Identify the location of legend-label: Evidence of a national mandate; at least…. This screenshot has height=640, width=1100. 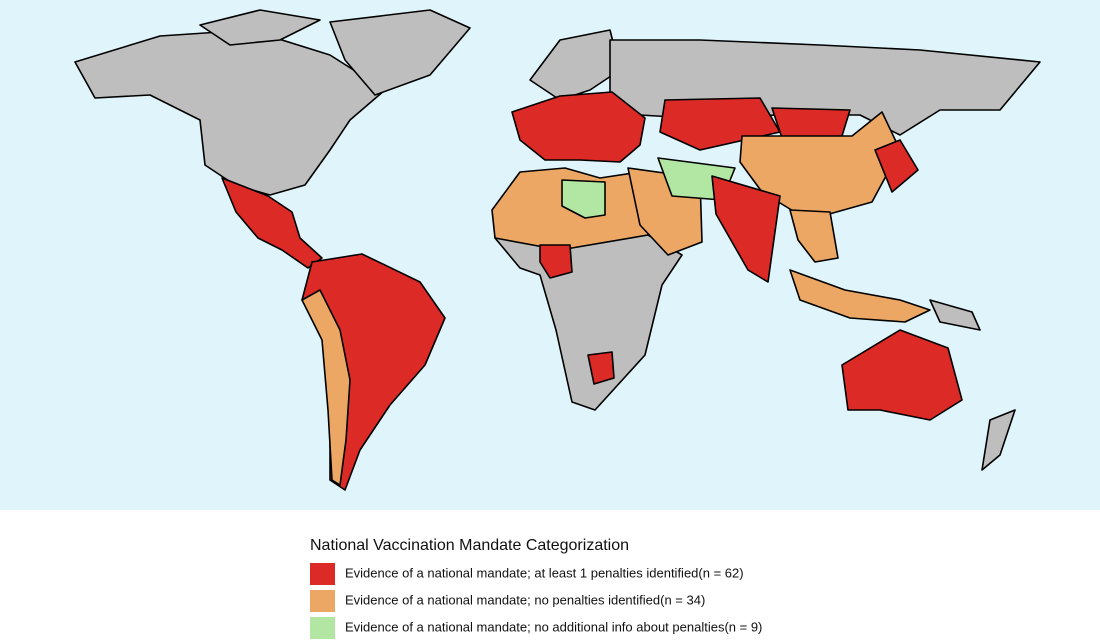
(544, 572).